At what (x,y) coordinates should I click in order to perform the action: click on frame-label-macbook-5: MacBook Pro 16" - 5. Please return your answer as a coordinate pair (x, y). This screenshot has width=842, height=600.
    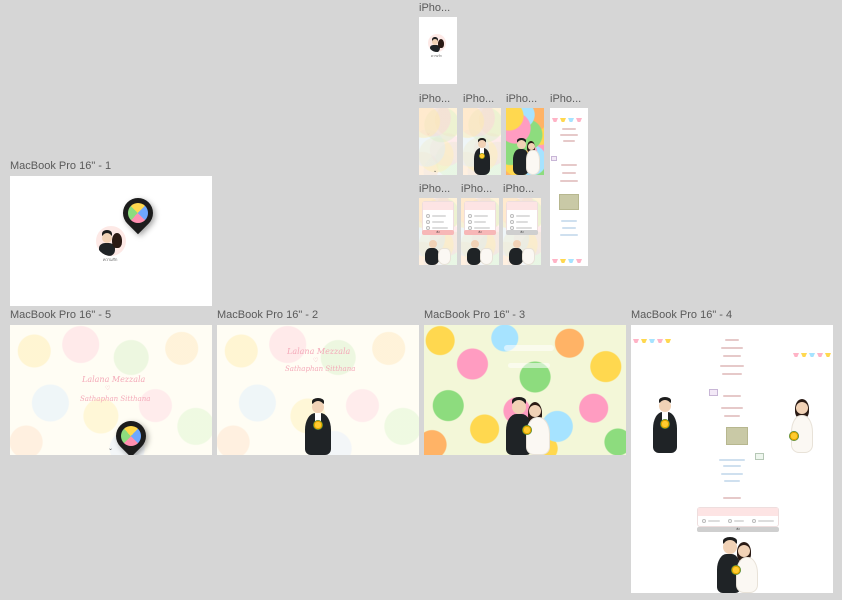
    Looking at the image, I should click on (61, 315).